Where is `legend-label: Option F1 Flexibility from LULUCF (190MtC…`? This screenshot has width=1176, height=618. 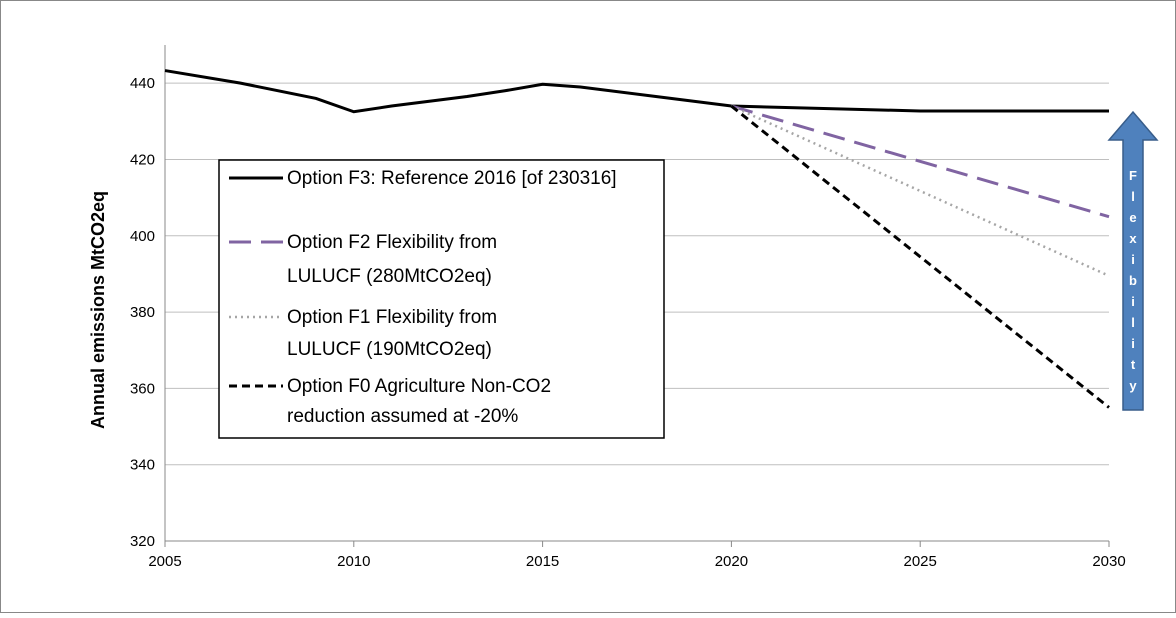 legend-label: Option F1 Flexibility from LULUCF (190MtC… is located at coordinates (392, 333).